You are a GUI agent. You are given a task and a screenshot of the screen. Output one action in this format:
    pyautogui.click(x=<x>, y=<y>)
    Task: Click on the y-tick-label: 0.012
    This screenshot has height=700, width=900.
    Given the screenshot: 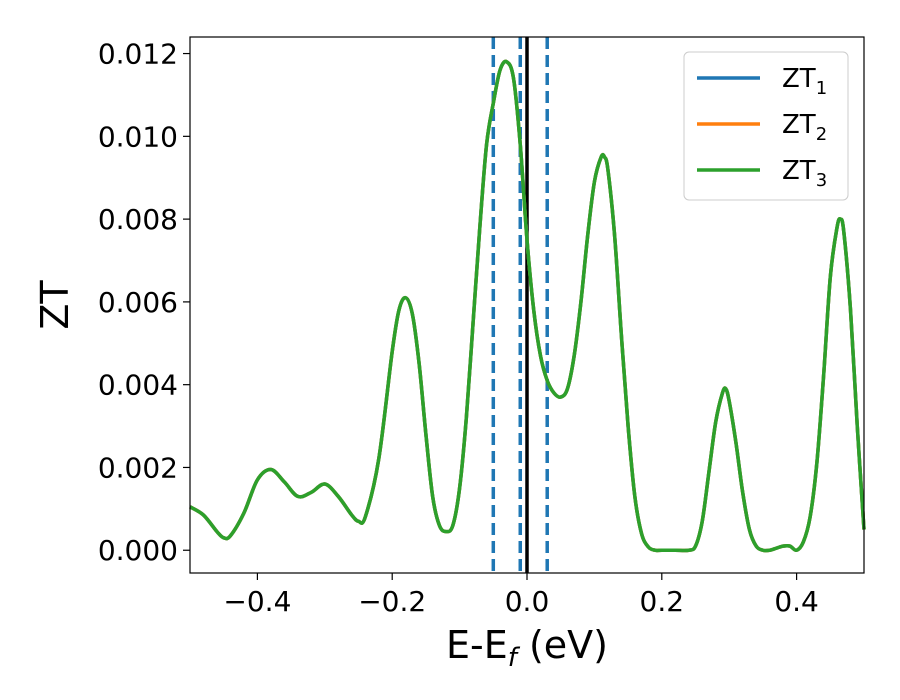 What is the action you would take?
    pyautogui.click(x=138, y=54)
    